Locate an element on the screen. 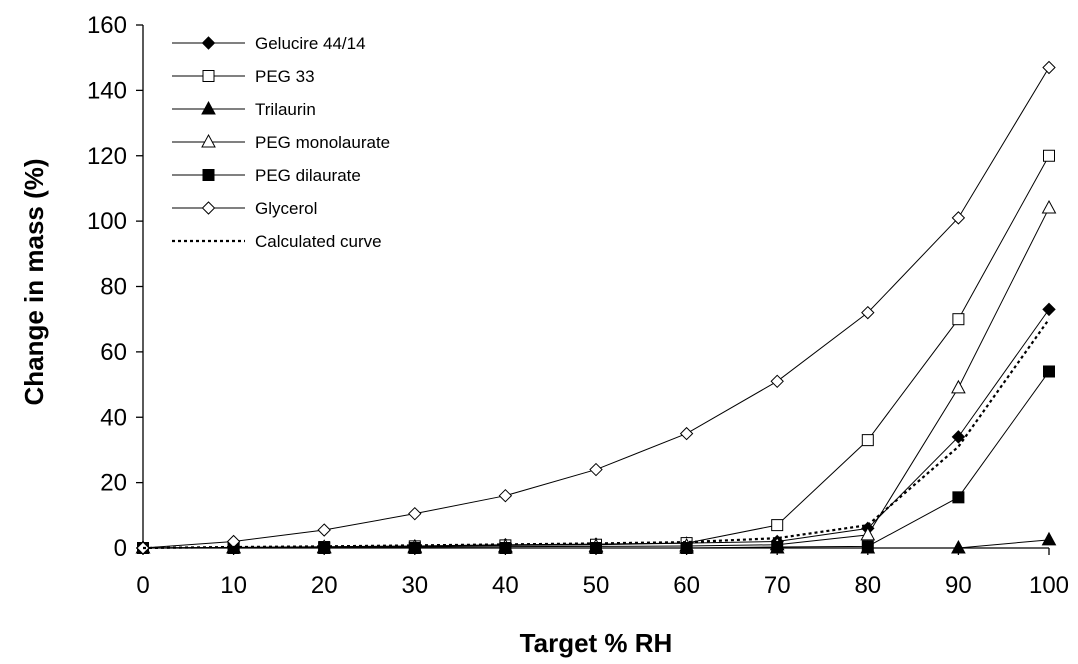  legend-item: PEG dilaurate is located at coordinates (266, 175).